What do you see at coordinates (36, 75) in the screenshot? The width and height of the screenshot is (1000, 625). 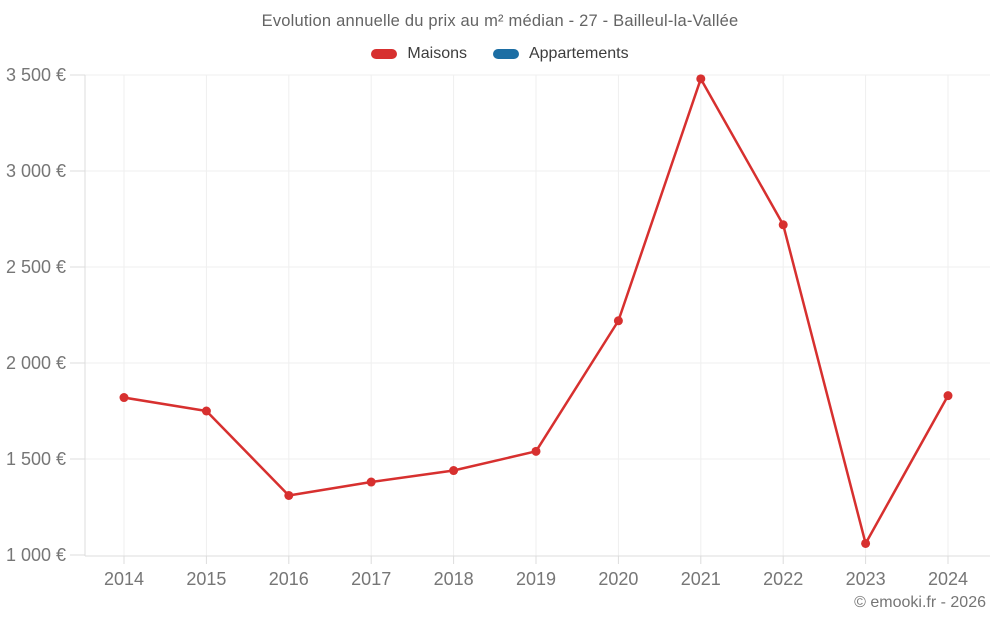 I see `y-tick-label: 3 500 €` at bounding box center [36, 75].